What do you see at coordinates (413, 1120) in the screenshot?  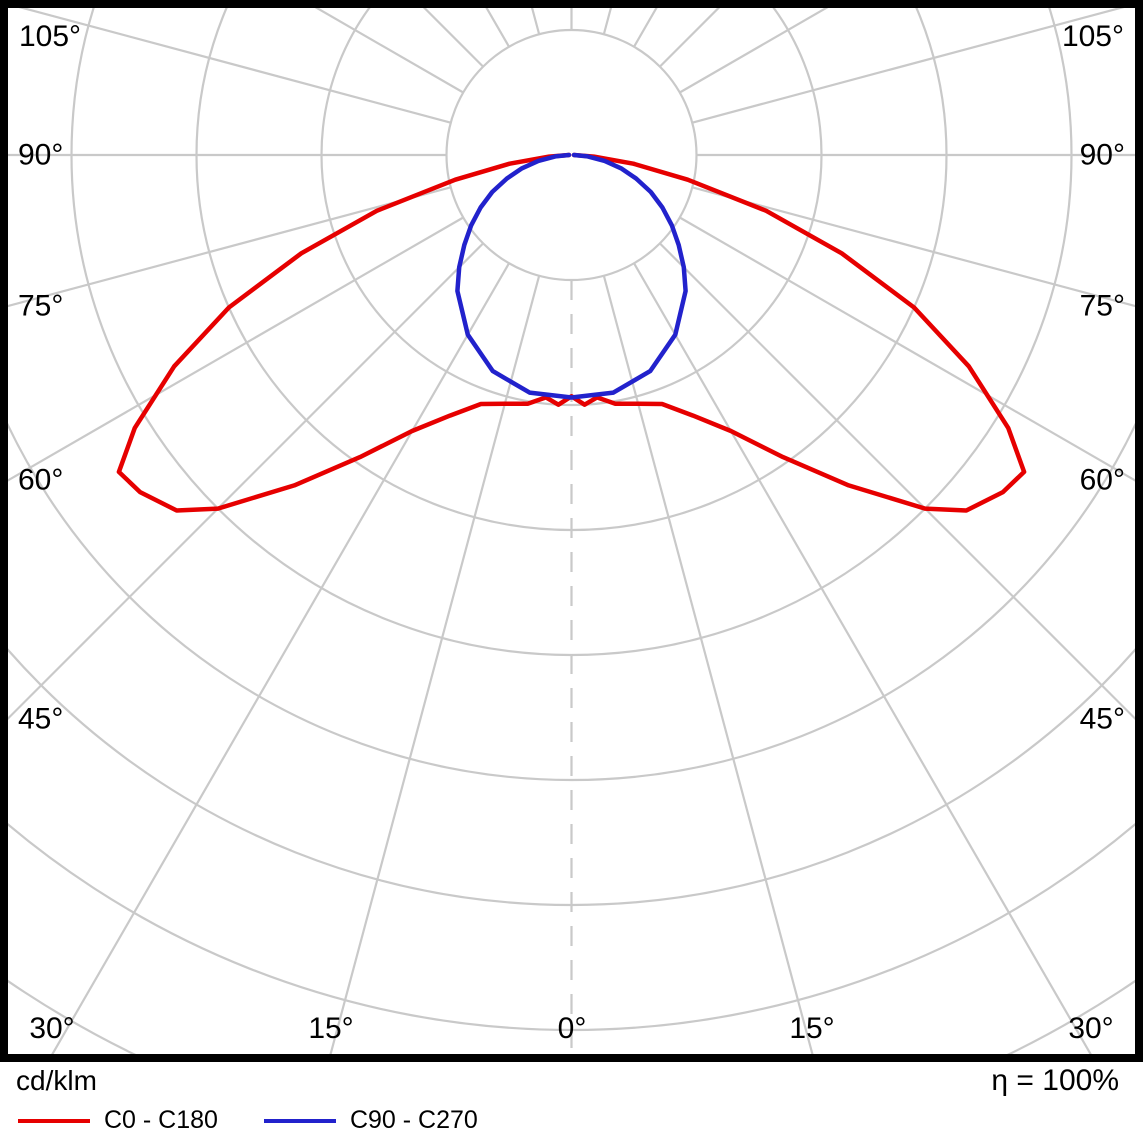 I see `legend-label-c90-c270: C90 - C270` at bounding box center [413, 1120].